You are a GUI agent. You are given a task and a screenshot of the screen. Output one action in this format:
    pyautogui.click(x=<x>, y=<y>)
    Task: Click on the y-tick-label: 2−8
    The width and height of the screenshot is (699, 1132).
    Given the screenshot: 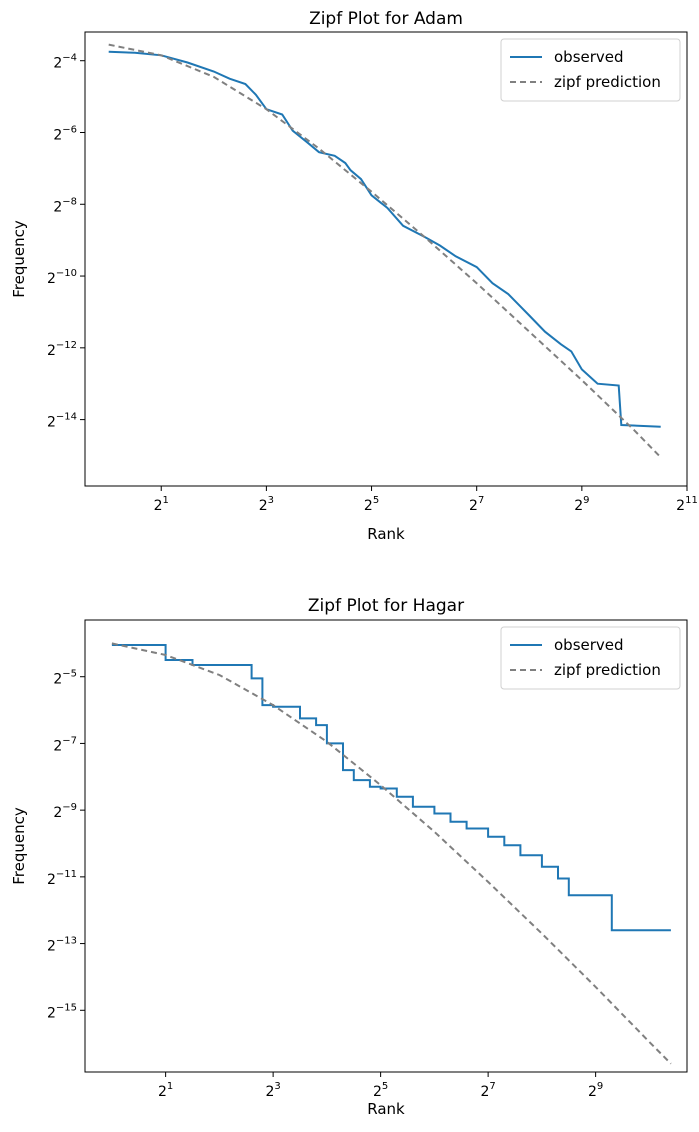 What is the action you would take?
    pyautogui.click(x=65, y=205)
    